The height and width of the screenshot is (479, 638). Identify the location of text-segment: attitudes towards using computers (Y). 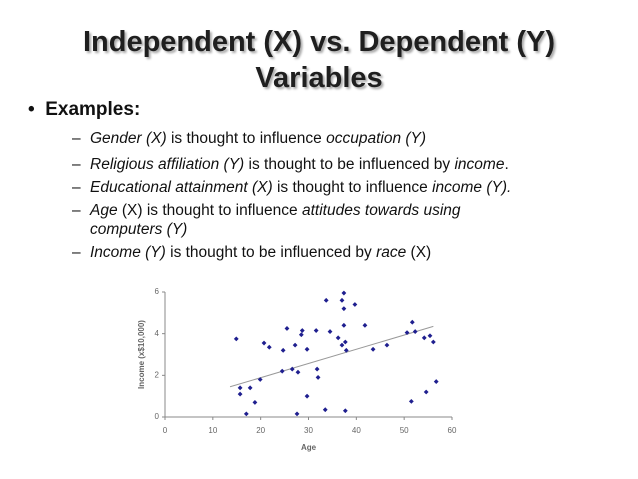
(277, 220).